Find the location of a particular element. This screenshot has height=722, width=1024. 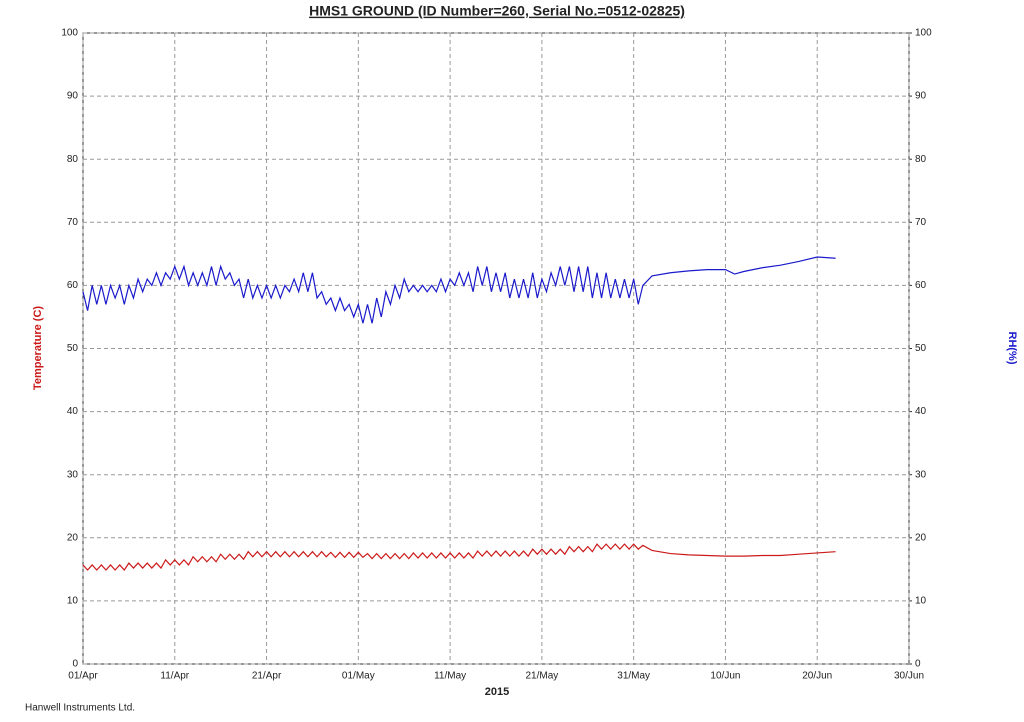

x-tick-label: 21/Apr is located at coordinates (267, 676).